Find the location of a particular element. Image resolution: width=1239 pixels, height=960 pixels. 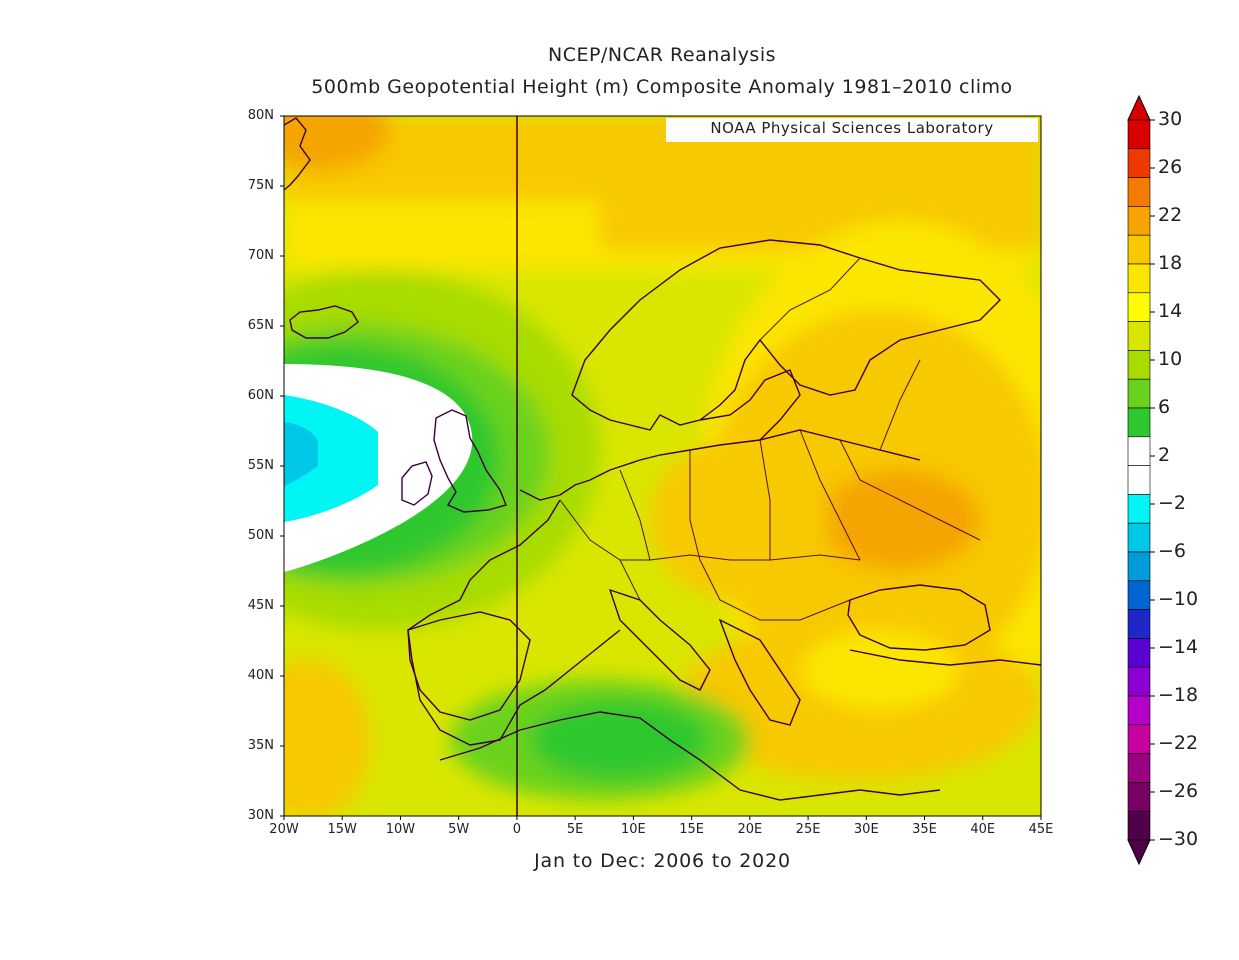

colorbar-label: −30 is located at coordinates (1178, 839).